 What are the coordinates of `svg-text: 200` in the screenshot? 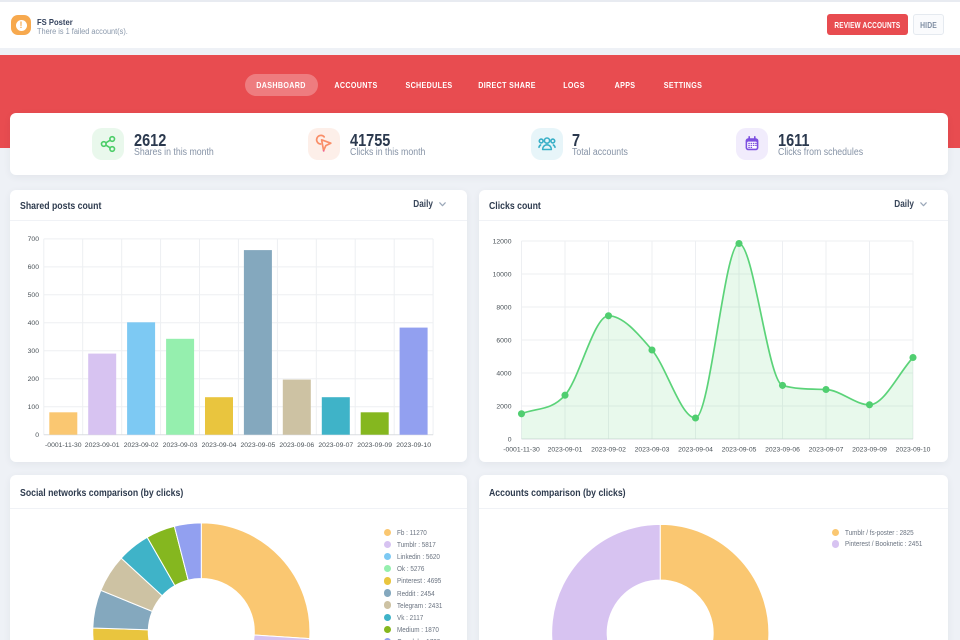 It's located at (34, 379).